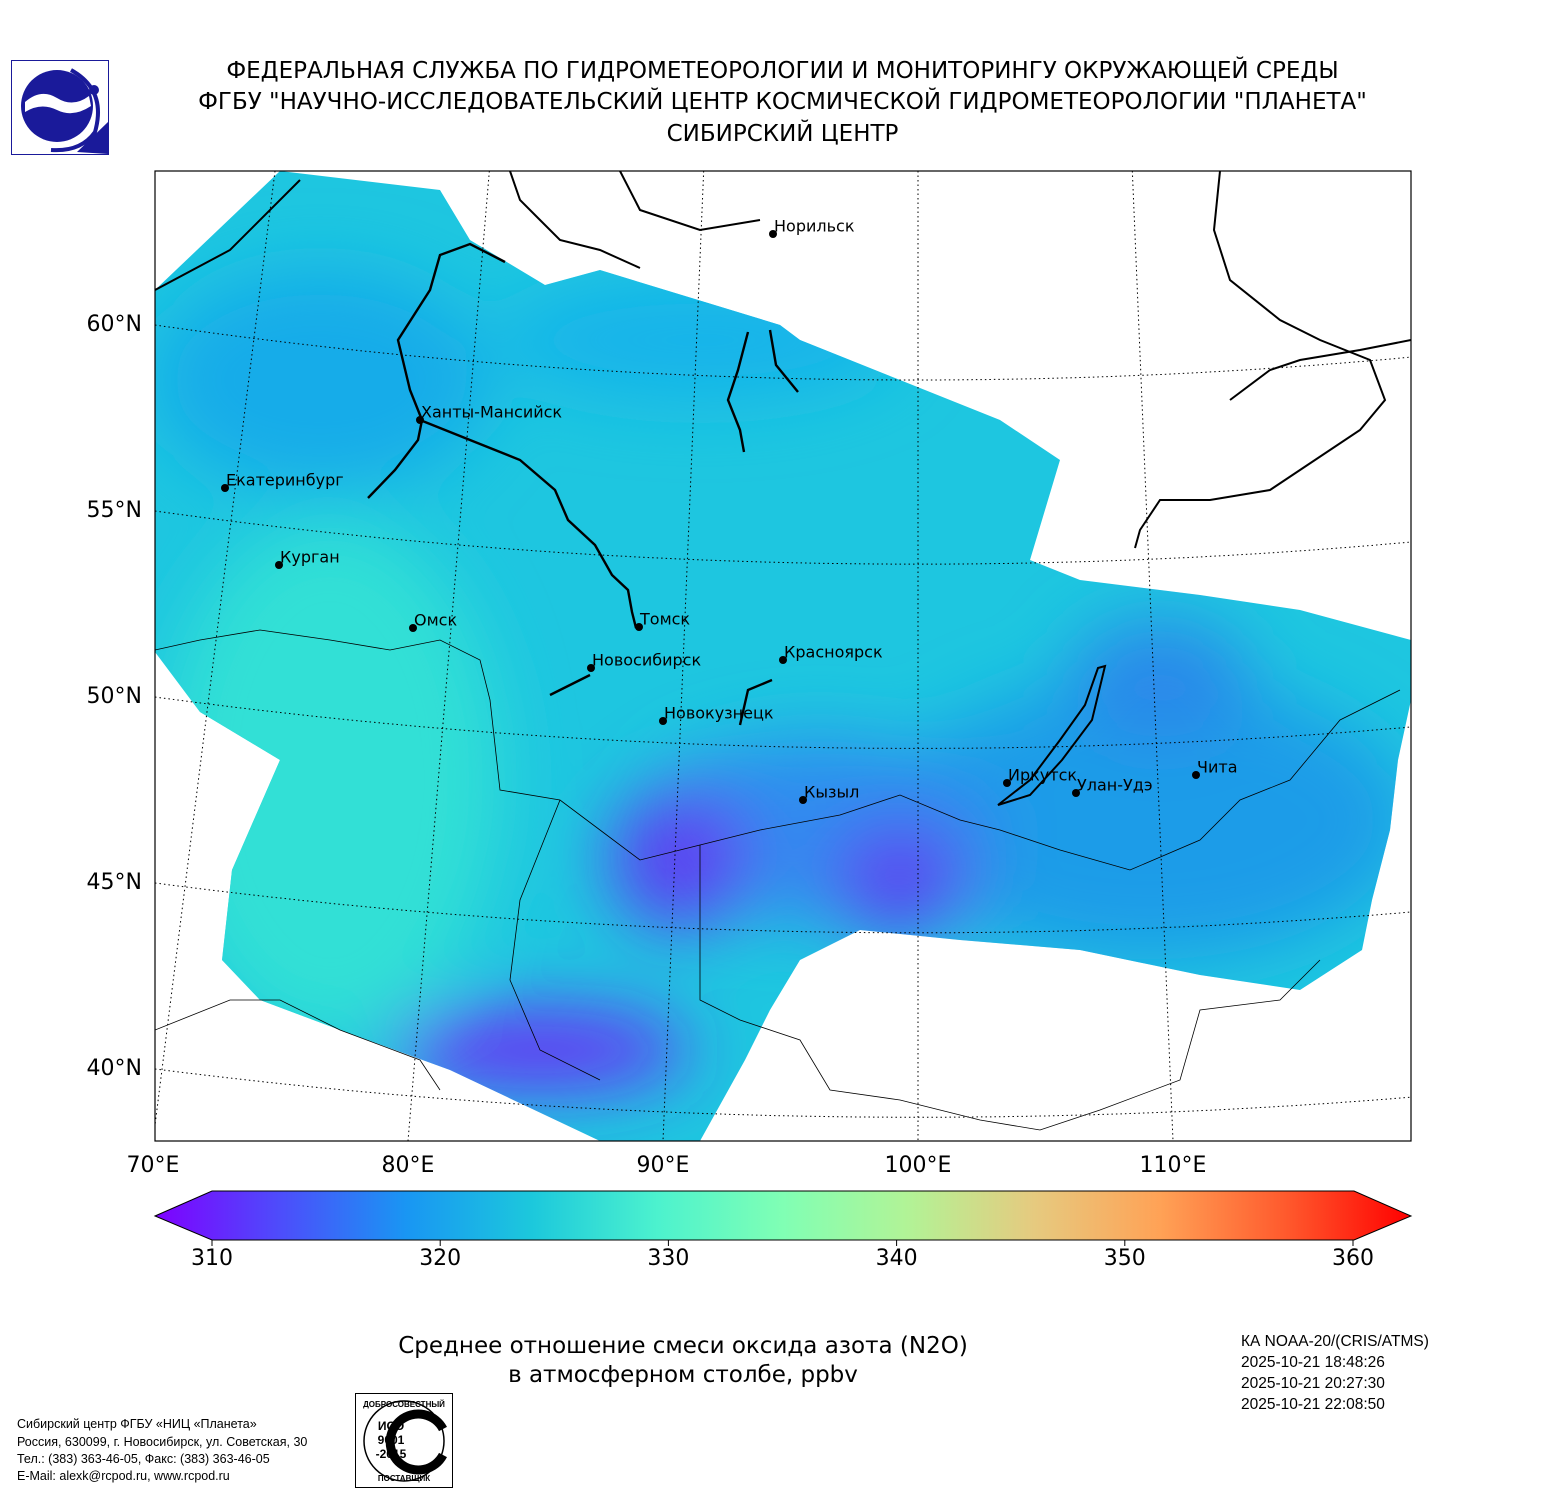  Describe the element at coordinates (1173, 1165) in the screenshot. I see `lon-label: 110°E` at that location.